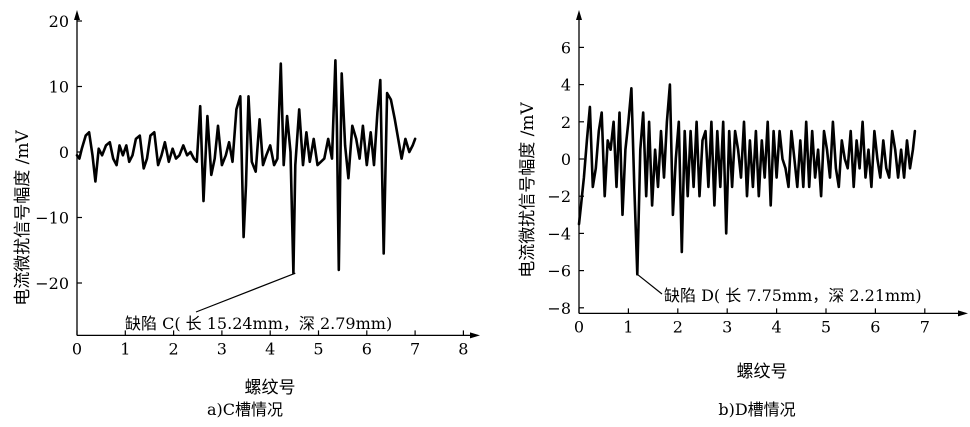 The height and width of the screenshot is (427, 970). Describe the element at coordinates (59, 87) in the screenshot. I see `y-tick-label: 10` at that location.